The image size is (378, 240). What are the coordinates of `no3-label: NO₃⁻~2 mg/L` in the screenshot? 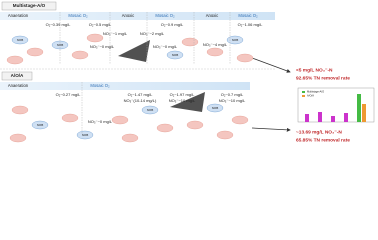 It's located at (152, 33).